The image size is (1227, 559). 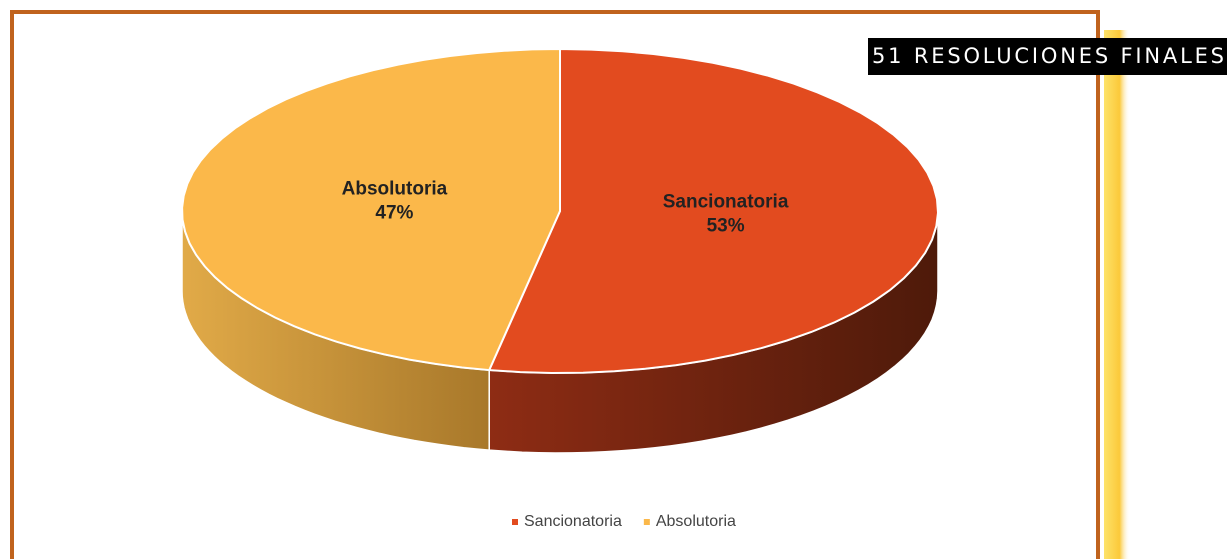 What do you see at coordinates (573, 521) in the screenshot?
I see `legend-label: Sancionatoria` at bounding box center [573, 521].